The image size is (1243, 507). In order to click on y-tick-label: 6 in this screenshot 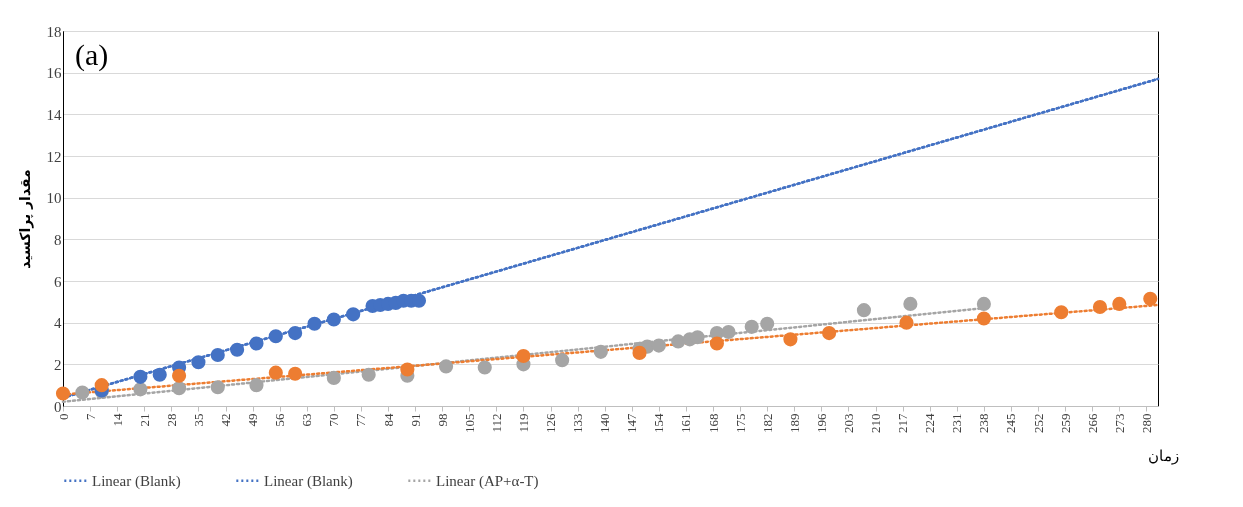, I will do `click(58, 281)`.